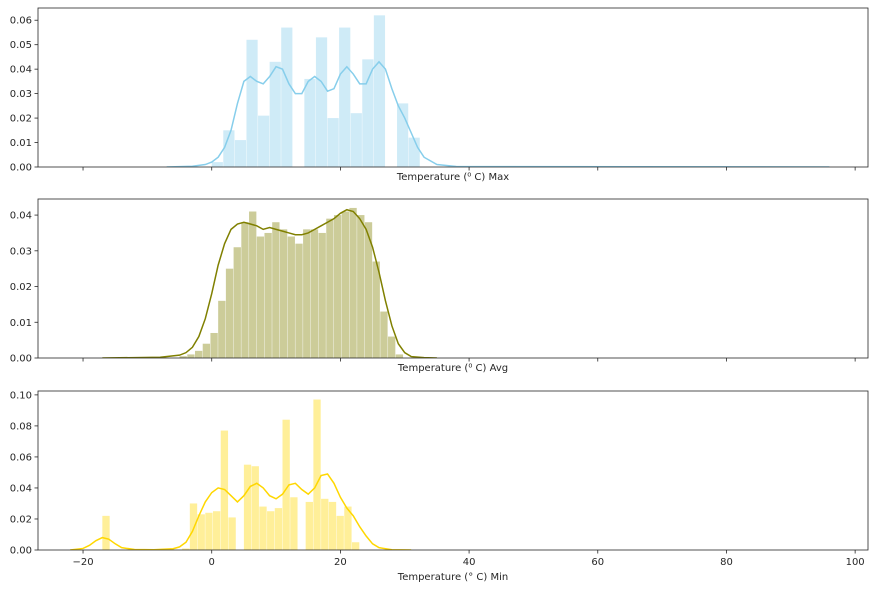 The width and height of the screenshot is (880, 589). Describe the element at coordinates (21, 457) in the screenshot. I see `min-ytick-label-3: 0.06` at that location.